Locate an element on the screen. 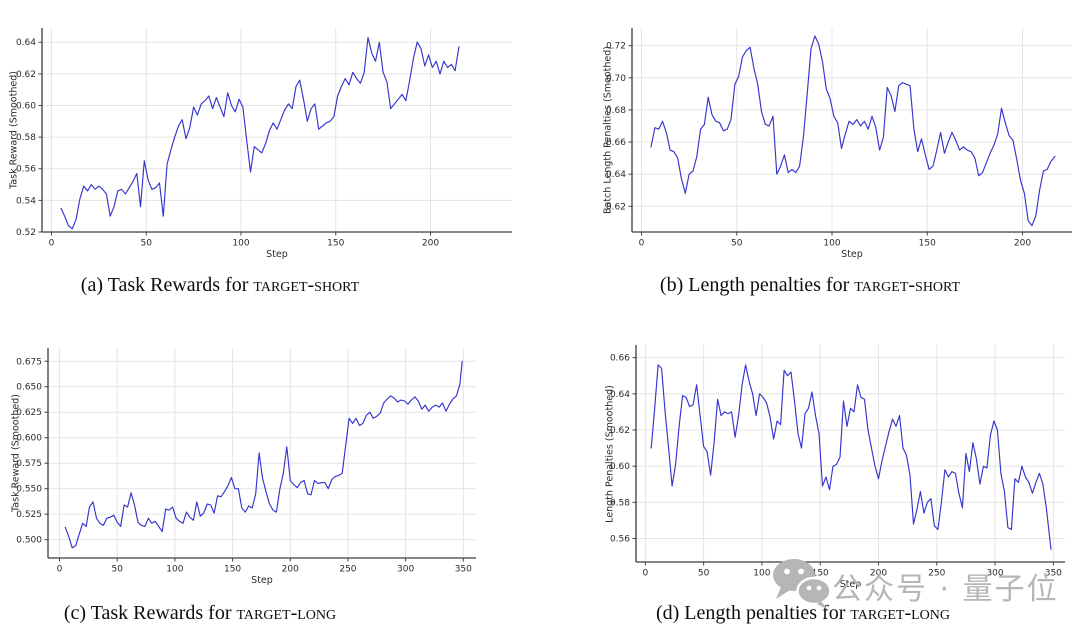 The width and height of the screenshot is (1080, 632). caption-d-text: (d) Length penalties for is located at coordinates (753, 613).